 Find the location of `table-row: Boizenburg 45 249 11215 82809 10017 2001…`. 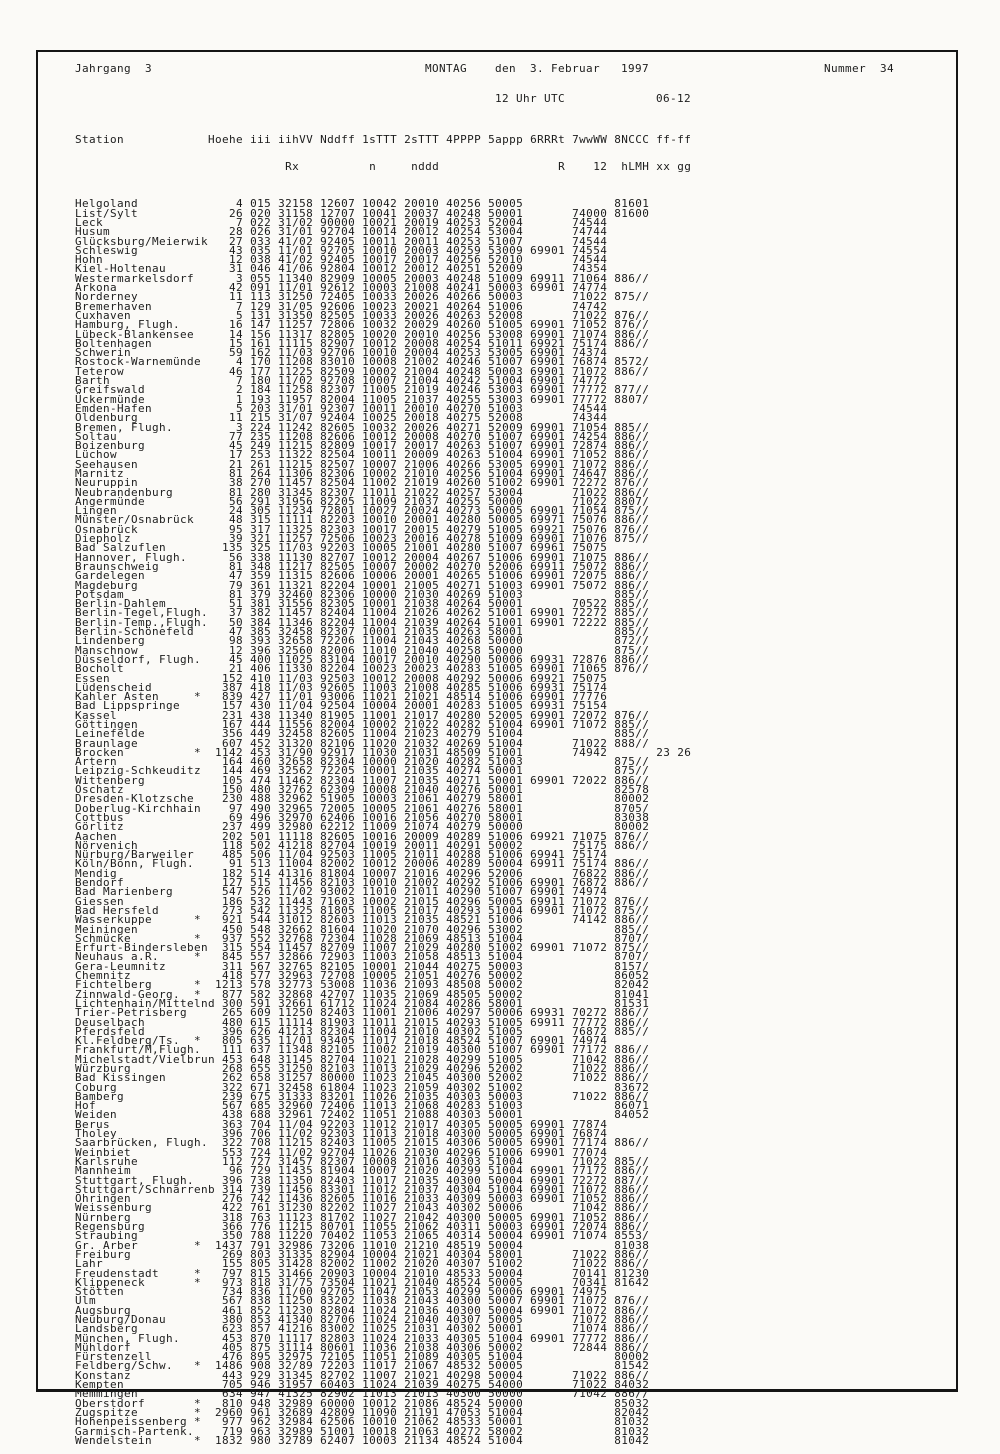

table-row: Boizenburg 45 249 11215 82809 10017 2001… is located at coordinates (383, 446).